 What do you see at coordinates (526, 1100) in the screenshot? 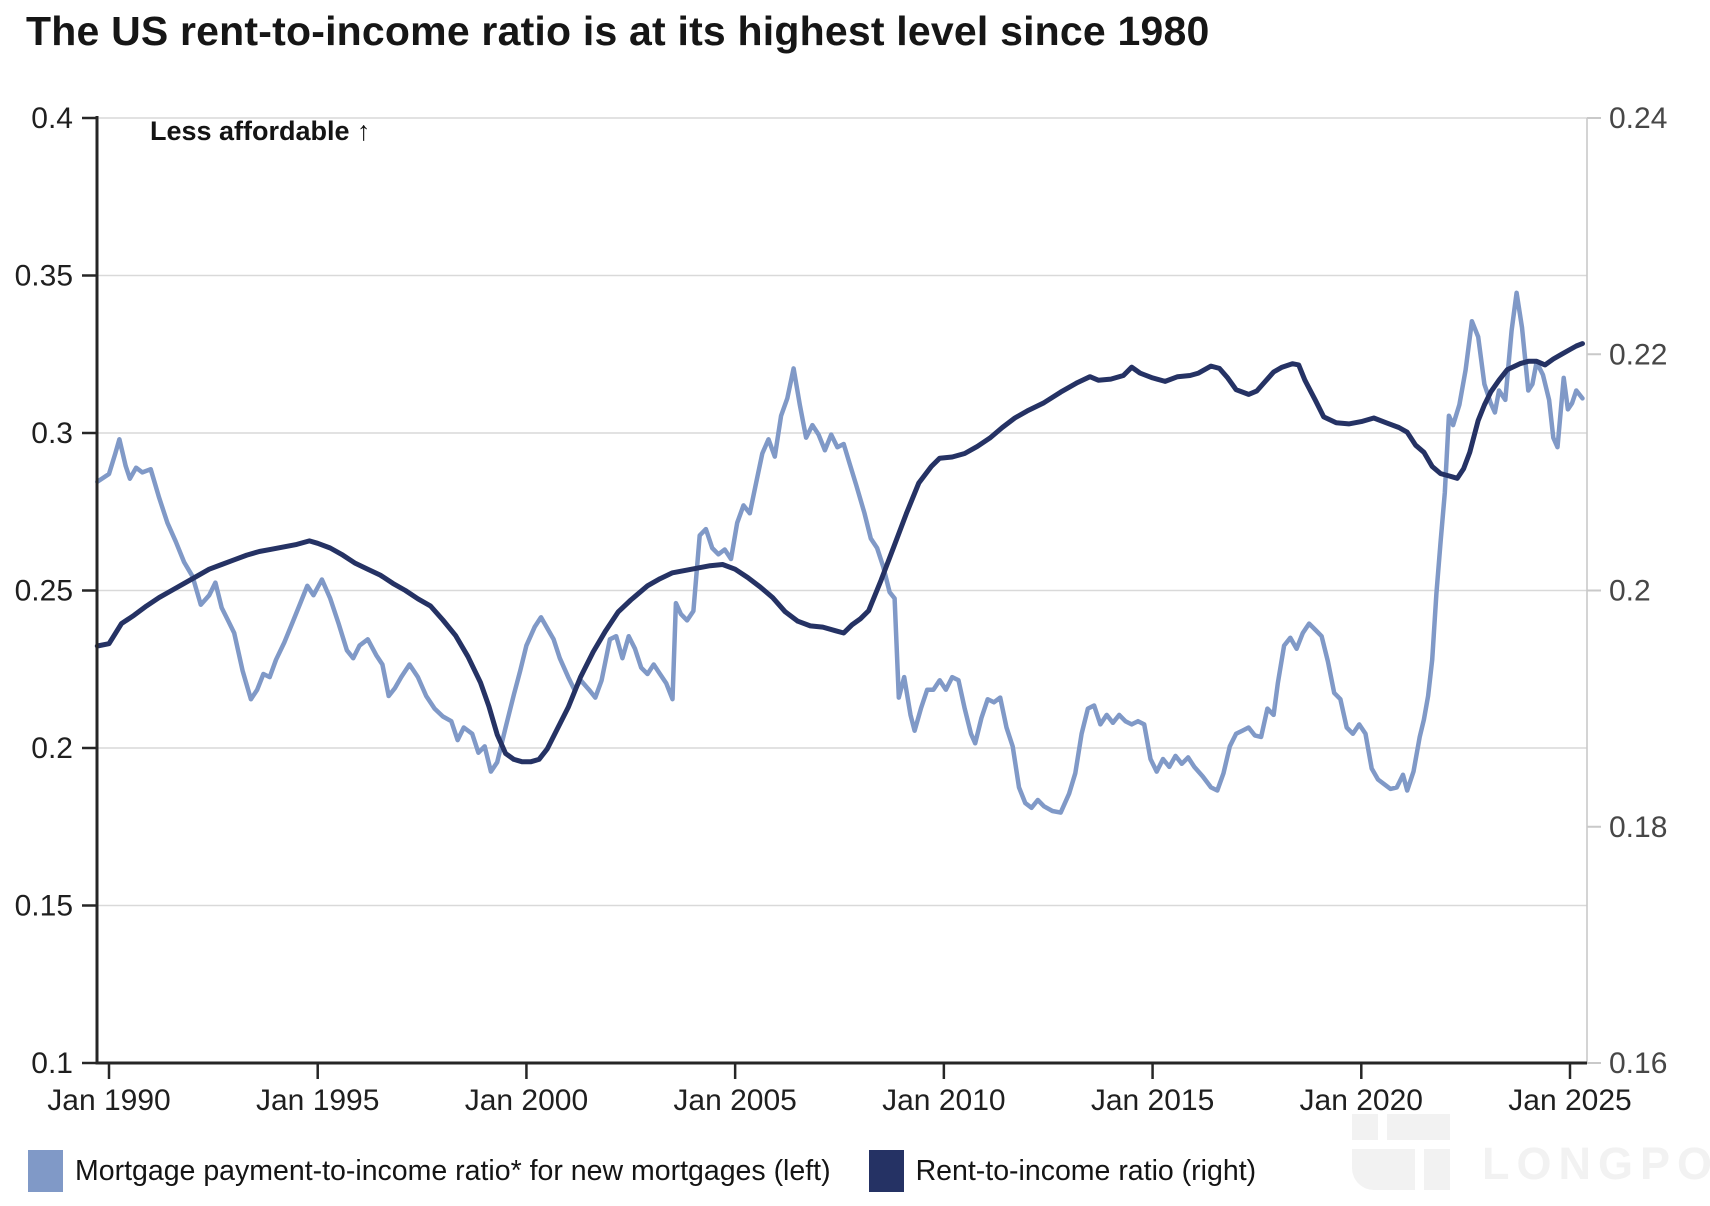
I see `x-axis-tick-label: Jan 2000` at bounding box center [526, 1100].